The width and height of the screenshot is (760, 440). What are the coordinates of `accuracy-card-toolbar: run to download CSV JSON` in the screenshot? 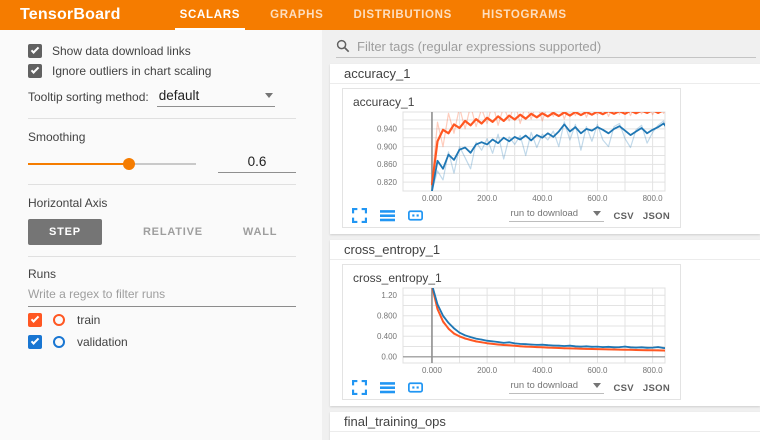 It's located at (511, 214).